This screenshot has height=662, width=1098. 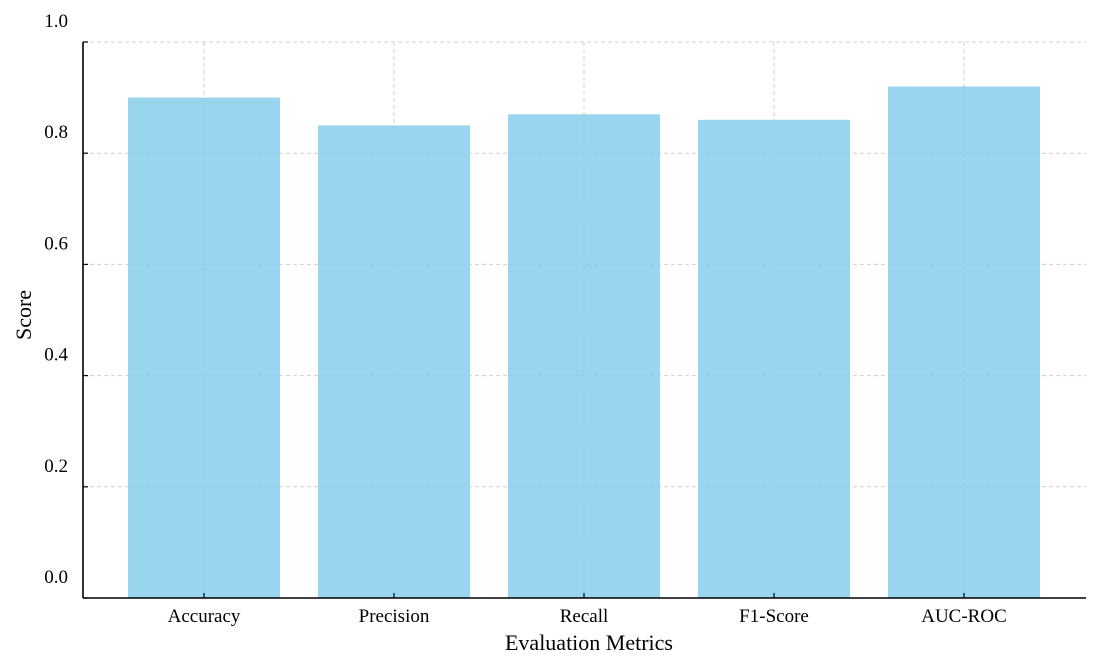 What do you see at coordinates (56, 466) in the screenshot?
I see `y-tick-label: 0.2` at bounding box center [56, 466].